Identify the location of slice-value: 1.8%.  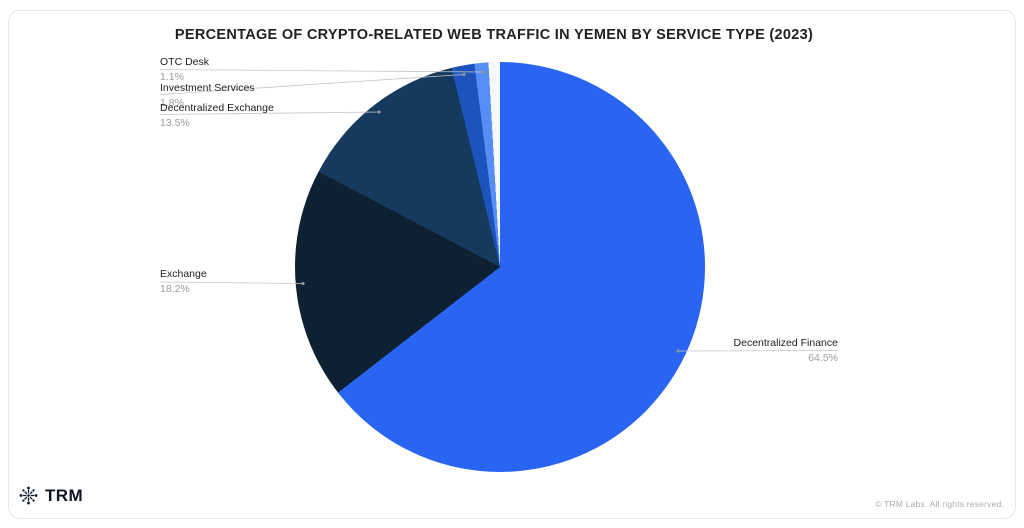
(172, 103).